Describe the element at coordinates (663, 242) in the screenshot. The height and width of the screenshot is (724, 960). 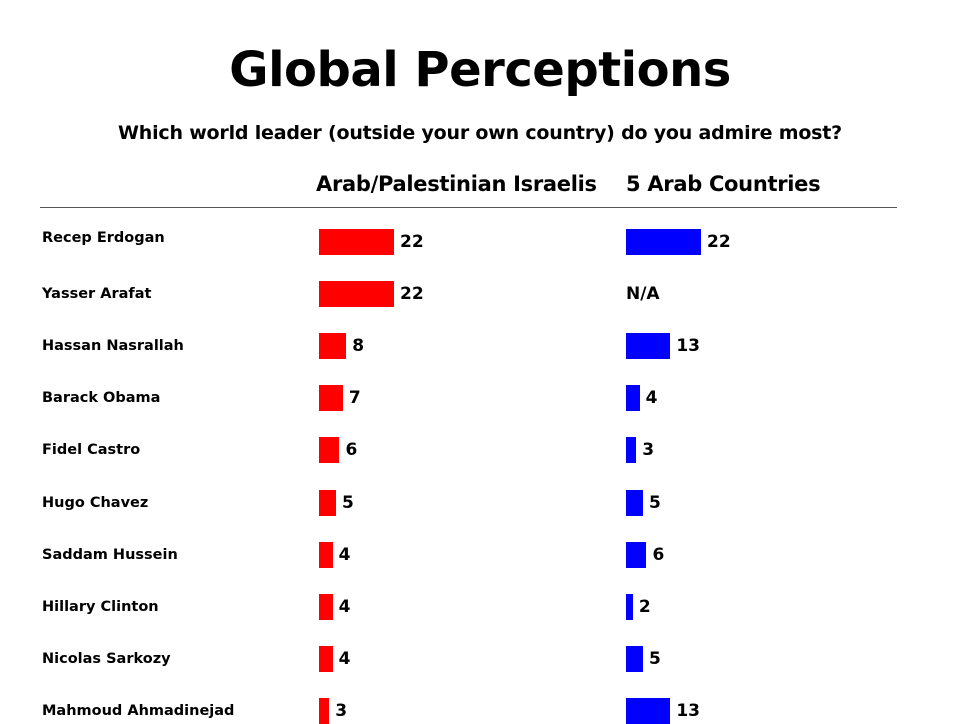
I see `bar-5-arab-countries-recep-erdogan` at that location.